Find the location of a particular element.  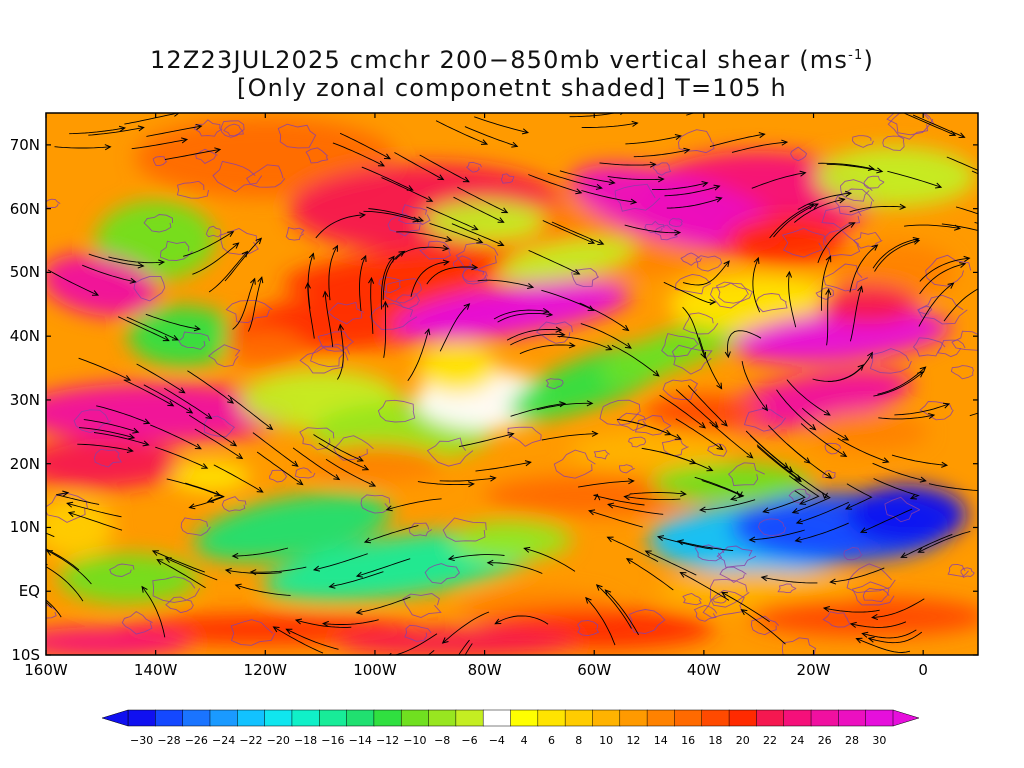

colorbar-label: 14 is located at coordinates (660, 740).